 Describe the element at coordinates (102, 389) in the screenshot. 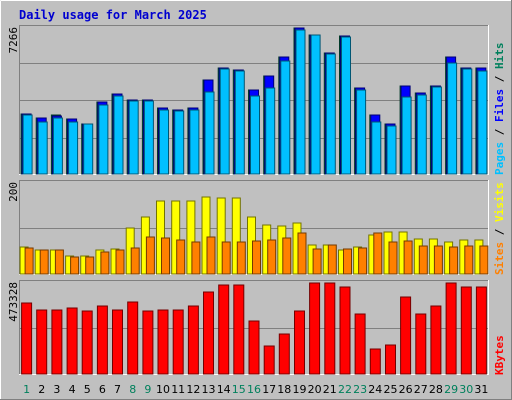

I see `day-label: 6` at that location.